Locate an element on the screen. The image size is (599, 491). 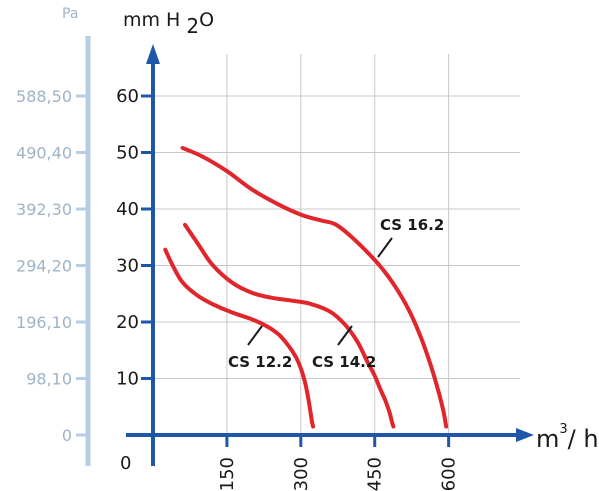
y-tick-label-40: 40 is located at coordinates (127, 209).